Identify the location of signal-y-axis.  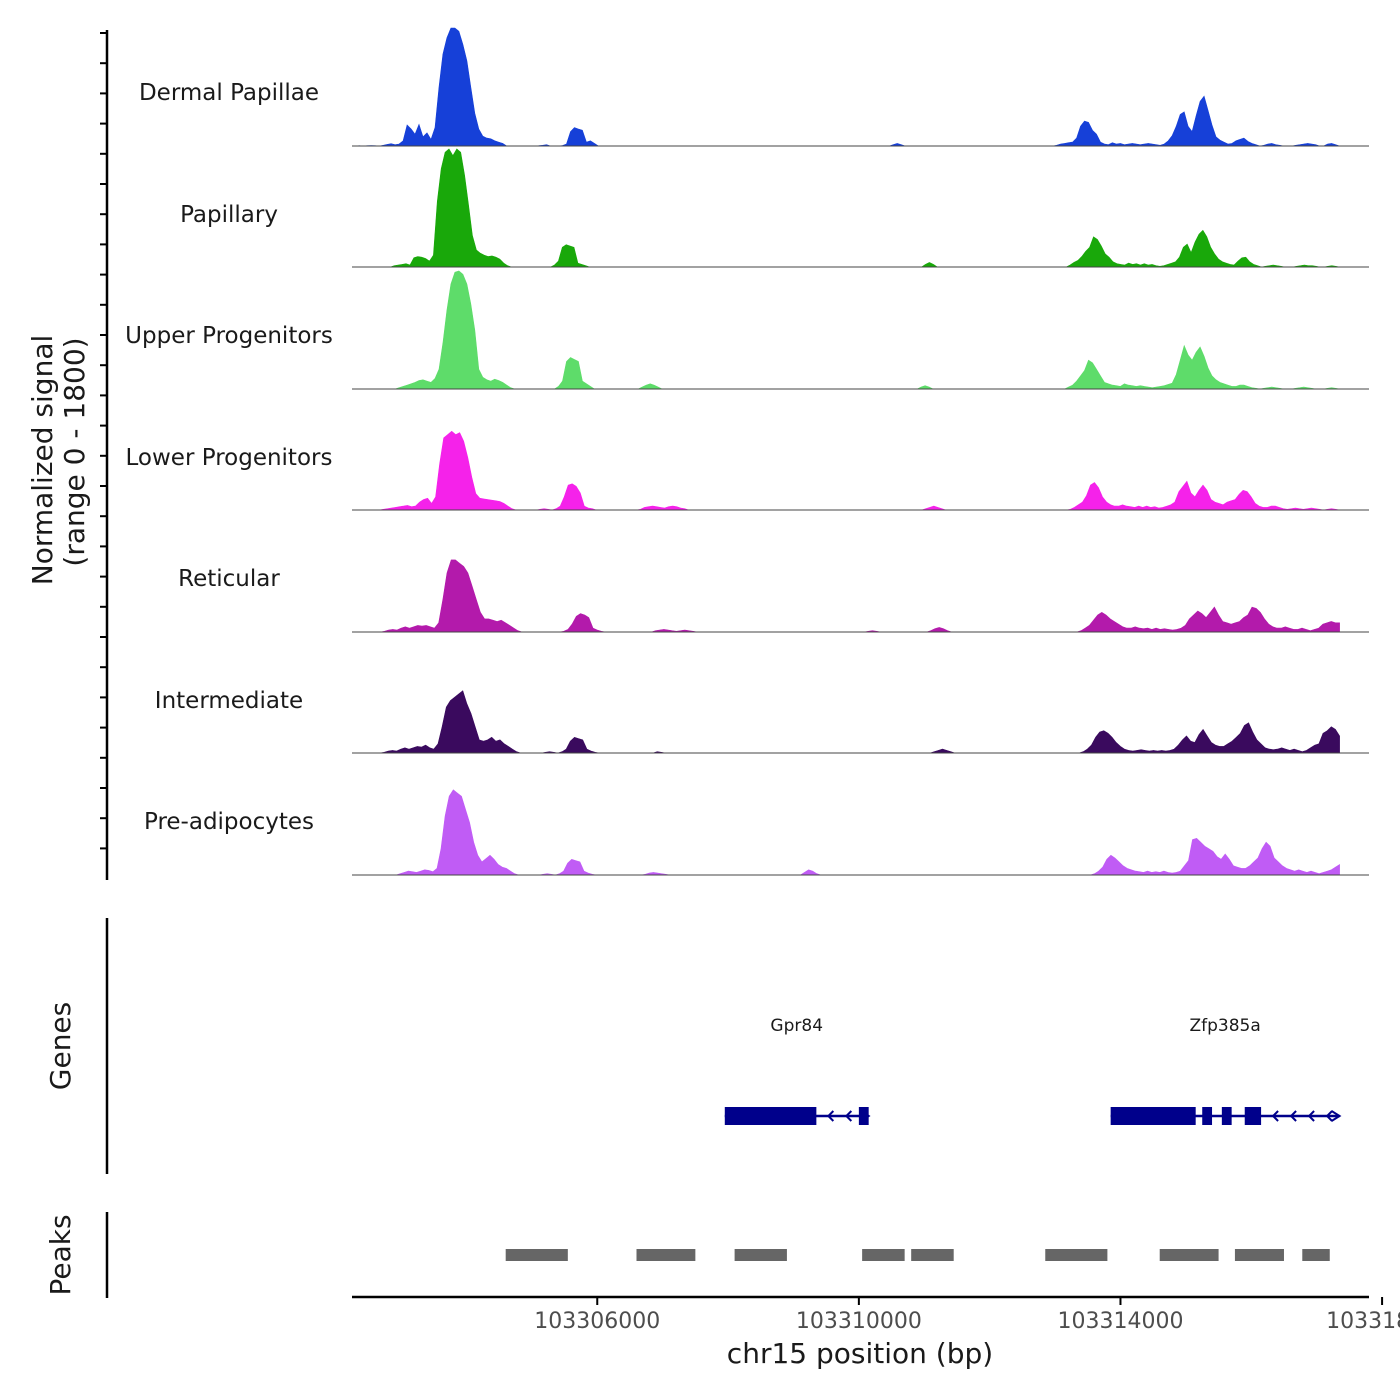
(104, 455).